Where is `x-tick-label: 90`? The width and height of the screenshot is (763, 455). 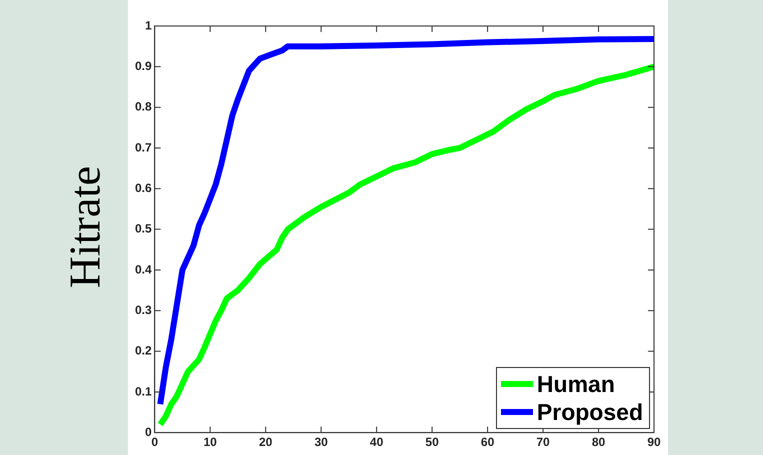 x-tick-label: 90 is located at coordinates (654, 442).